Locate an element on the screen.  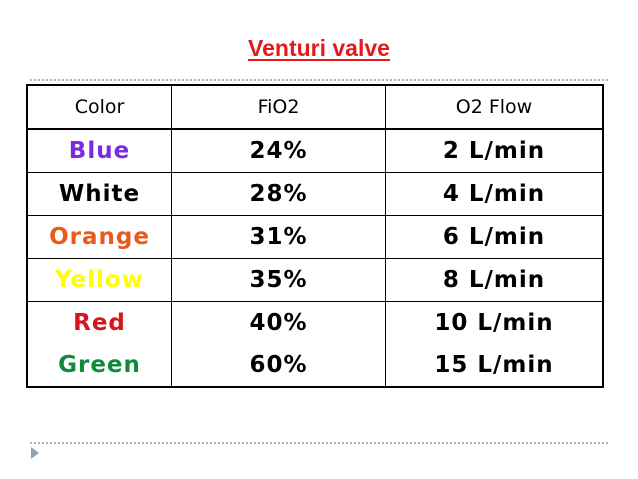
flow-cell: 10 L/min is located at coordinates (494, 322).